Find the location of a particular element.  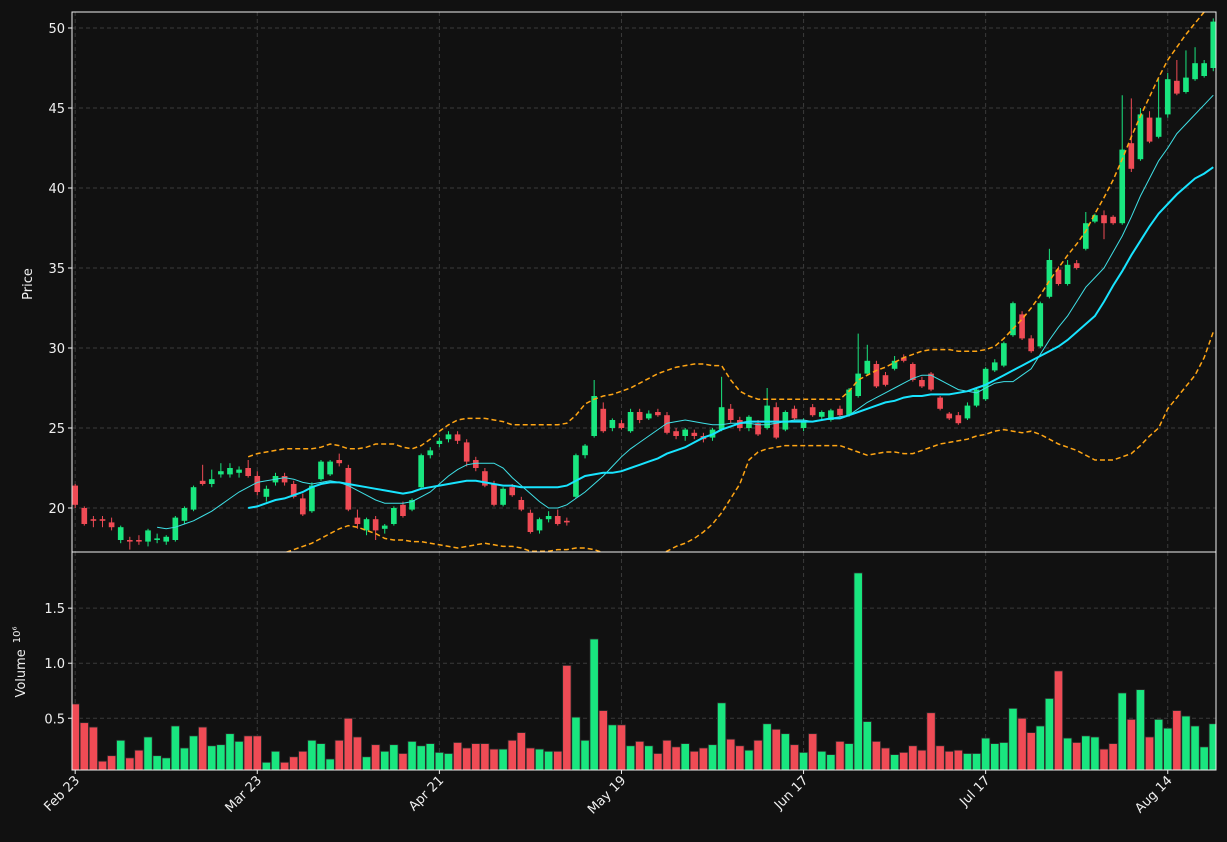

volume-label-text: Volume is located at coordinates (21, 673).